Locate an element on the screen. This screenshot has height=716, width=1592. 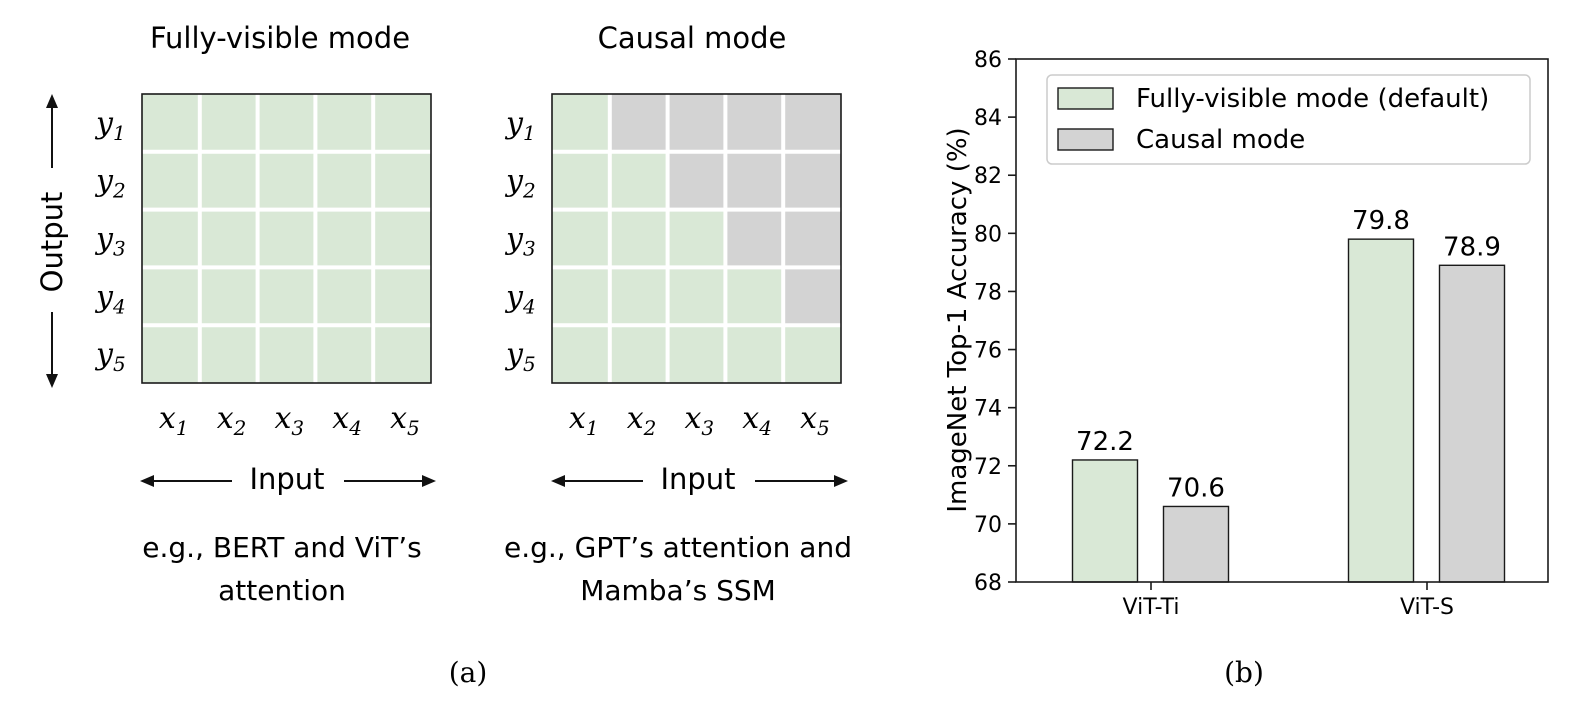
caption-b: (b) is located at coordinates (1244, 672).